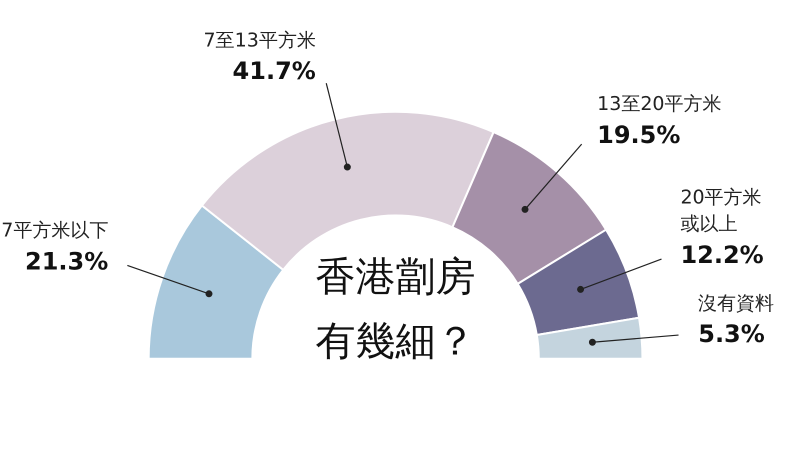 The width and height of the screenshot is (800, 457). I want to click on slice-label: 13至20平方米, so click(659, 104).